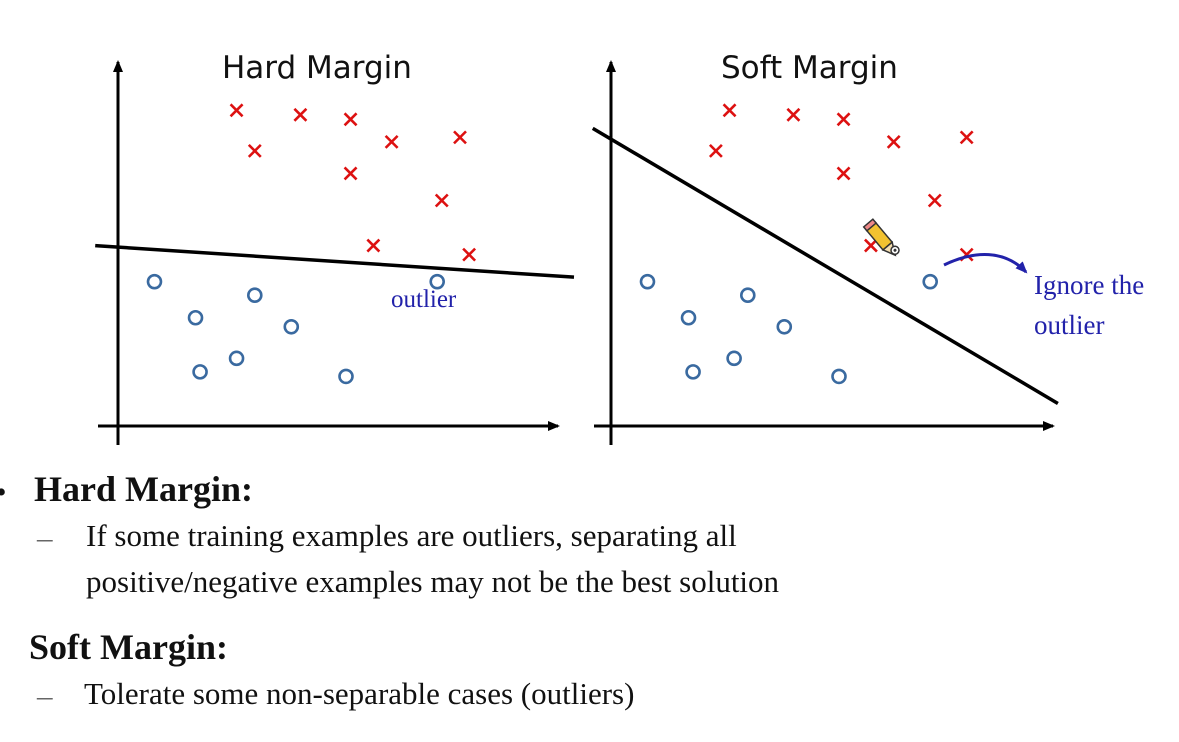 The image size is (1179, 742). What do you see at coordinates (809, 68) in the screenshot?
I see `chart-title: Soft Margin` at bounding box center [809, 68].